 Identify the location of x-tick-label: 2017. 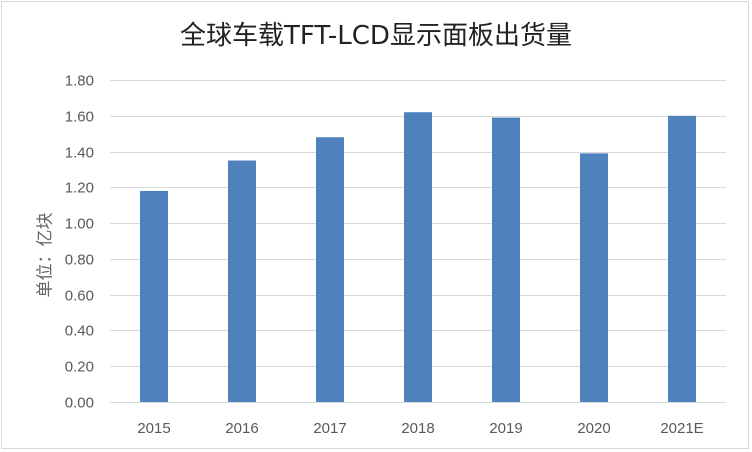
(329, 428).